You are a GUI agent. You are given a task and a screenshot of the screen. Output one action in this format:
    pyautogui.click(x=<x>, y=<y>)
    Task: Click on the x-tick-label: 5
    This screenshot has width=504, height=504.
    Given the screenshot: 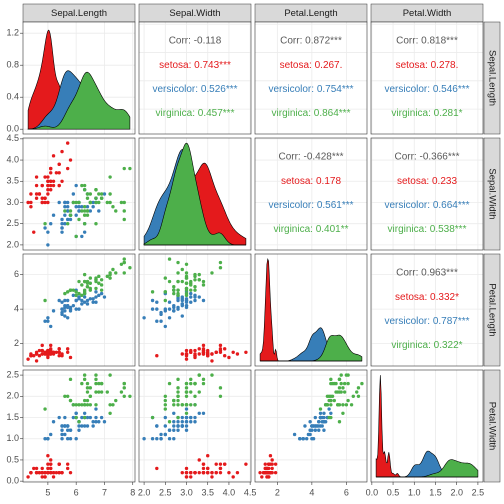 What is the action you would take?
    pyautogui.click(x=47, y=492)
    